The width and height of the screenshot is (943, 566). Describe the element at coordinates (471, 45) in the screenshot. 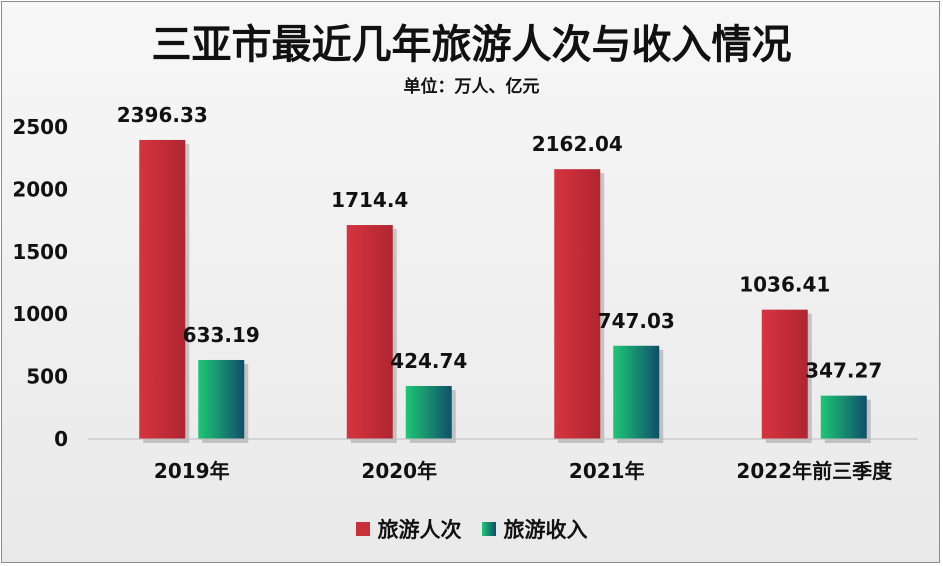

I see `chart-title: 三亚市最近几年旅游人次与收入情况` at that location.